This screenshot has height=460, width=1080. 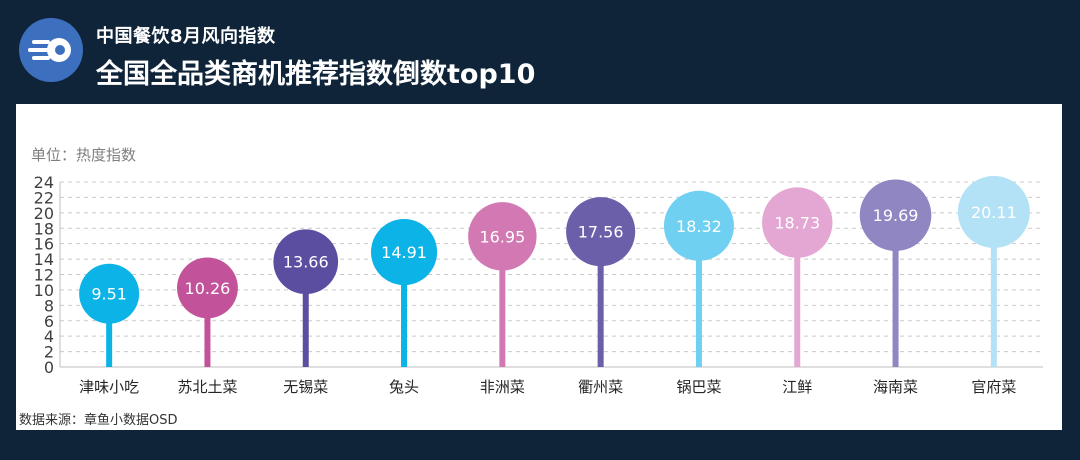 What do you see at coordinates (993, 387) in the screenshot?
I see `x-tick-label: 官府菜` at bounding box center [993, 387].